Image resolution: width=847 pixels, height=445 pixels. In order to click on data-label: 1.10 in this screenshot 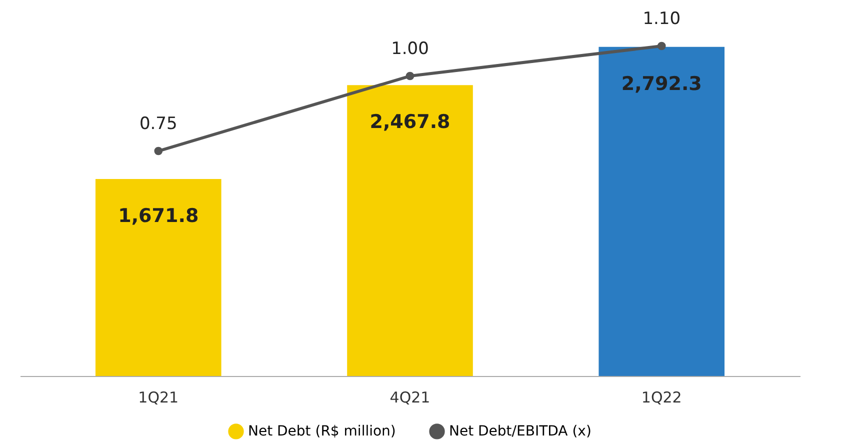, I will do `click(661, 19)`.